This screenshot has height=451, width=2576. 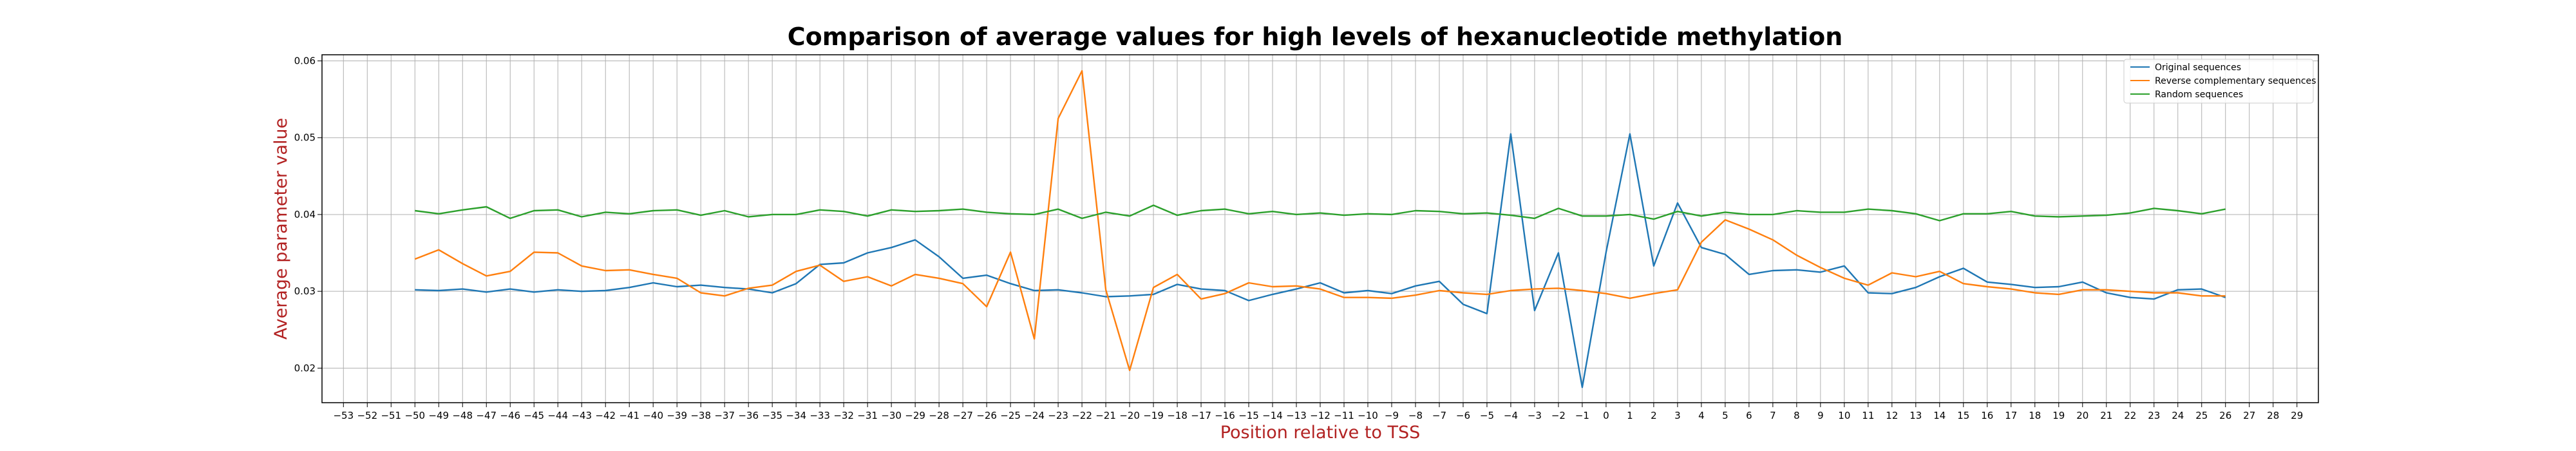 What do you see at coordinates (1201, 415) in the screenshot?
I see `x-tick-label--17: −17` at bounding box center [1201, 415].